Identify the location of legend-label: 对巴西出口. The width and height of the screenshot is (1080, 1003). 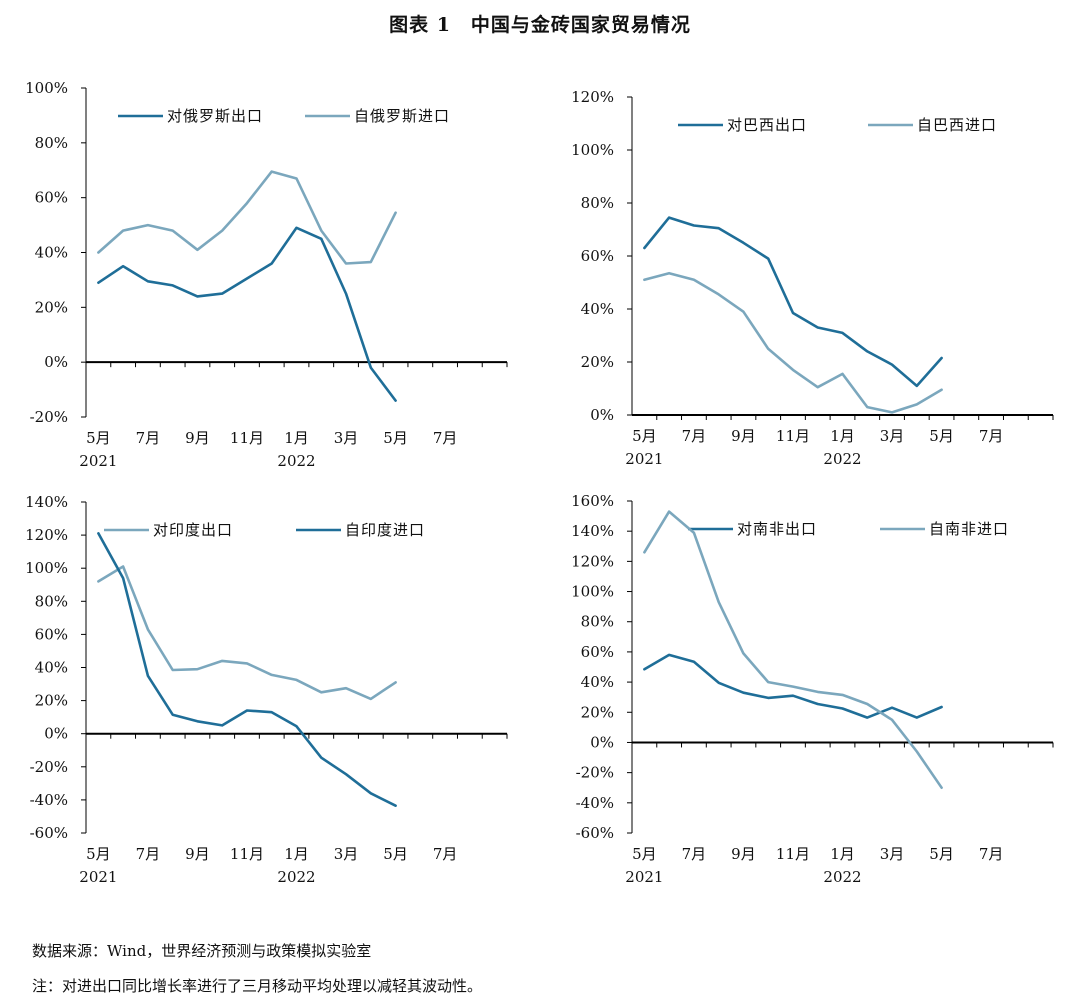
(767, 125).